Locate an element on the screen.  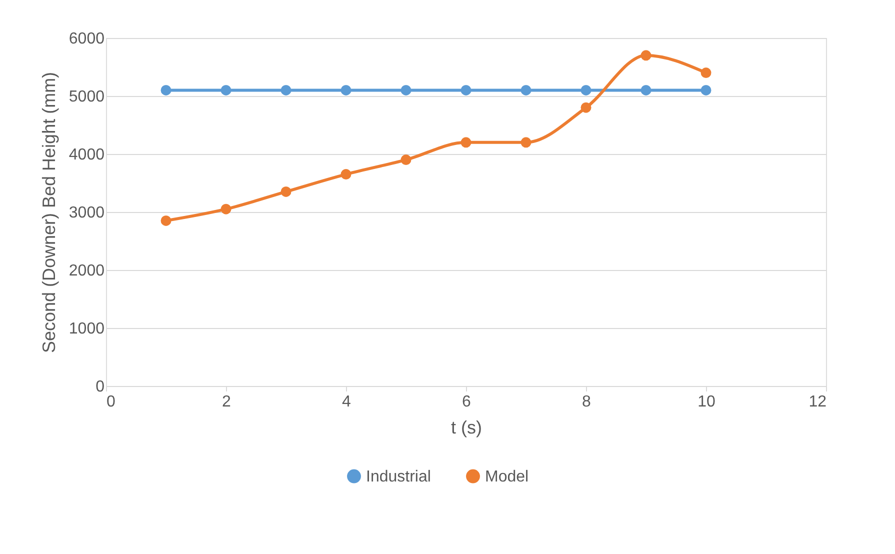
x-tick-label: 4 is located at coordinates (347, 402).